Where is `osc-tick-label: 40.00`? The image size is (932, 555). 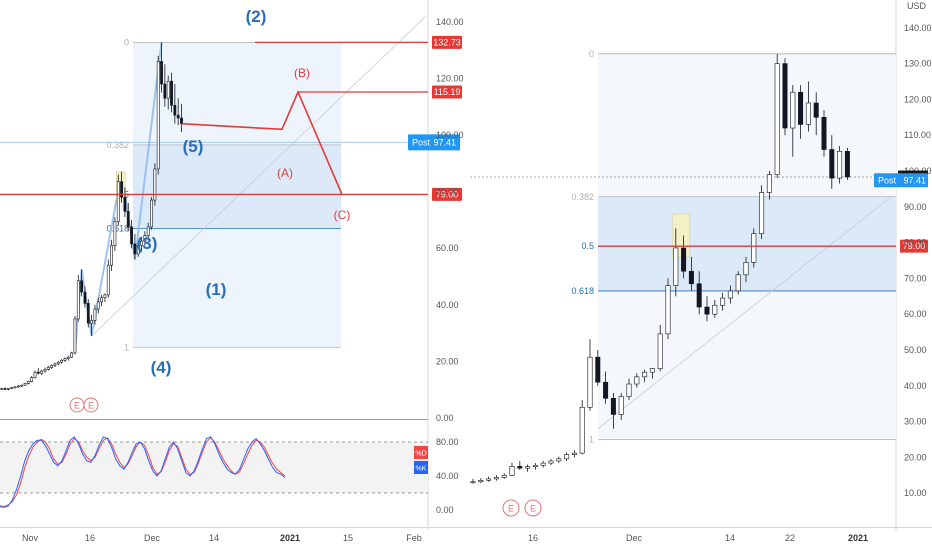 osc-tick-label: 40.00 is located at coordinates (447, 476).